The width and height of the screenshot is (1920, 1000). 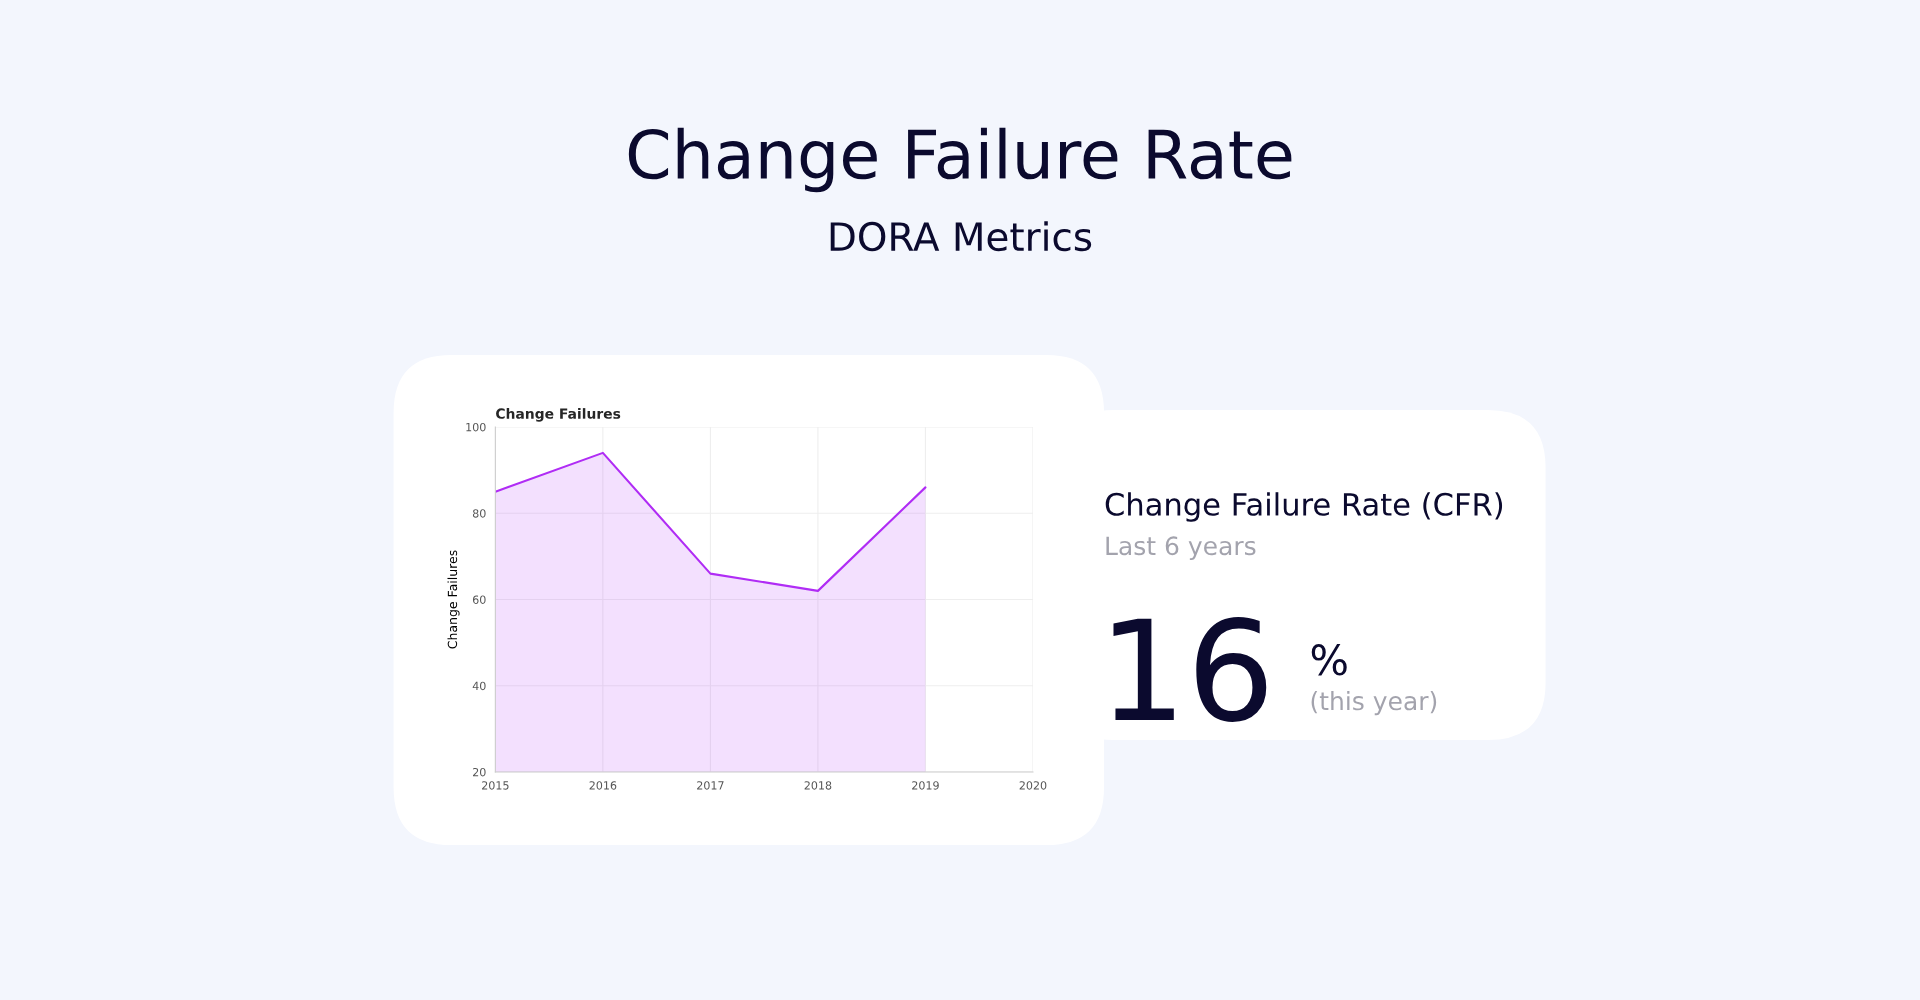 What do you see at coordinates (479, 513) in the screenshot?
I see `y-tick-label: 80` at bounding box center [479, 513].